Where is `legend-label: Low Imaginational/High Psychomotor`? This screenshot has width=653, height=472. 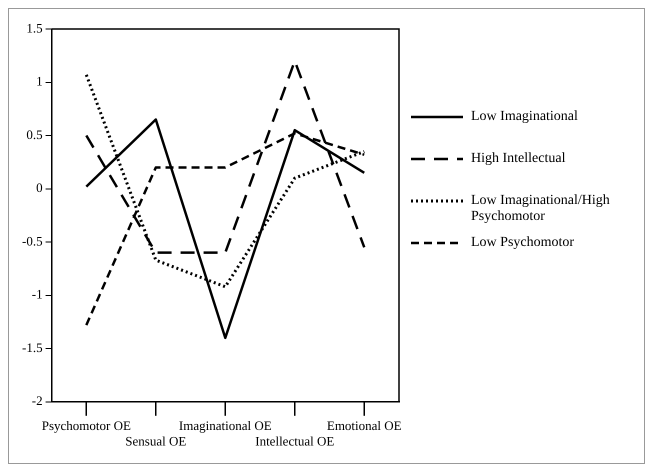 legend-label: Low Imaginational/High Psychomotor is located at coordinates (541, 209).